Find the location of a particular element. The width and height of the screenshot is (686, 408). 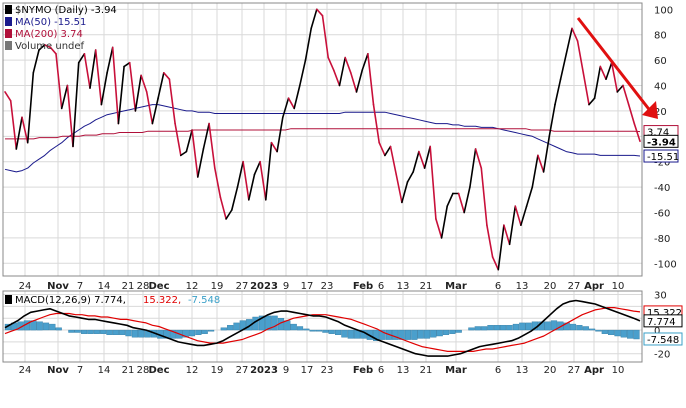

macd-panel-legend: MACD(12,26,9) 7.774, 15.322, -7.548 is located at coordinates (112, 300).